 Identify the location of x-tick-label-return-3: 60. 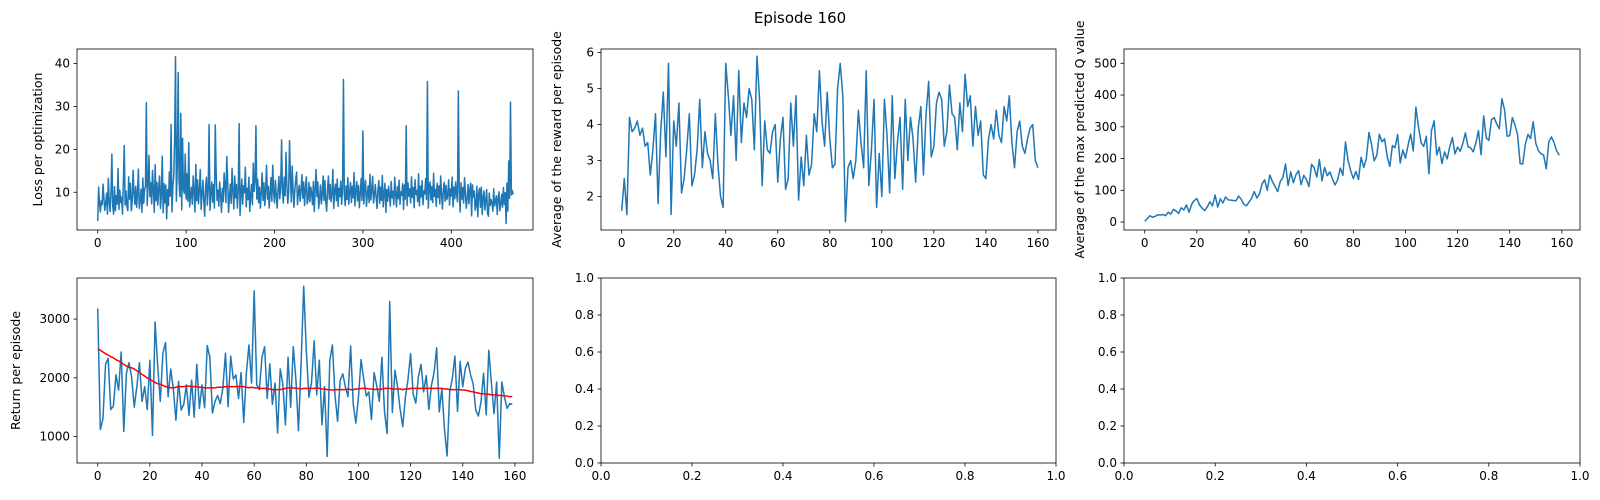
(254, 476).